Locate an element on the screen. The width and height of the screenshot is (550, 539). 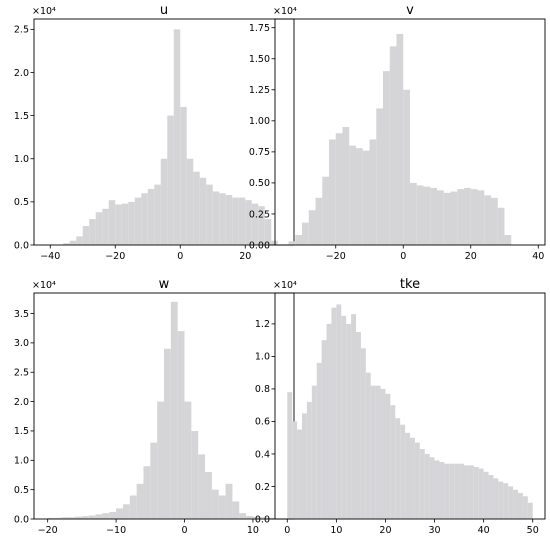
x-tick-label-tke-3: 30 is located at coordinates (434, 530).